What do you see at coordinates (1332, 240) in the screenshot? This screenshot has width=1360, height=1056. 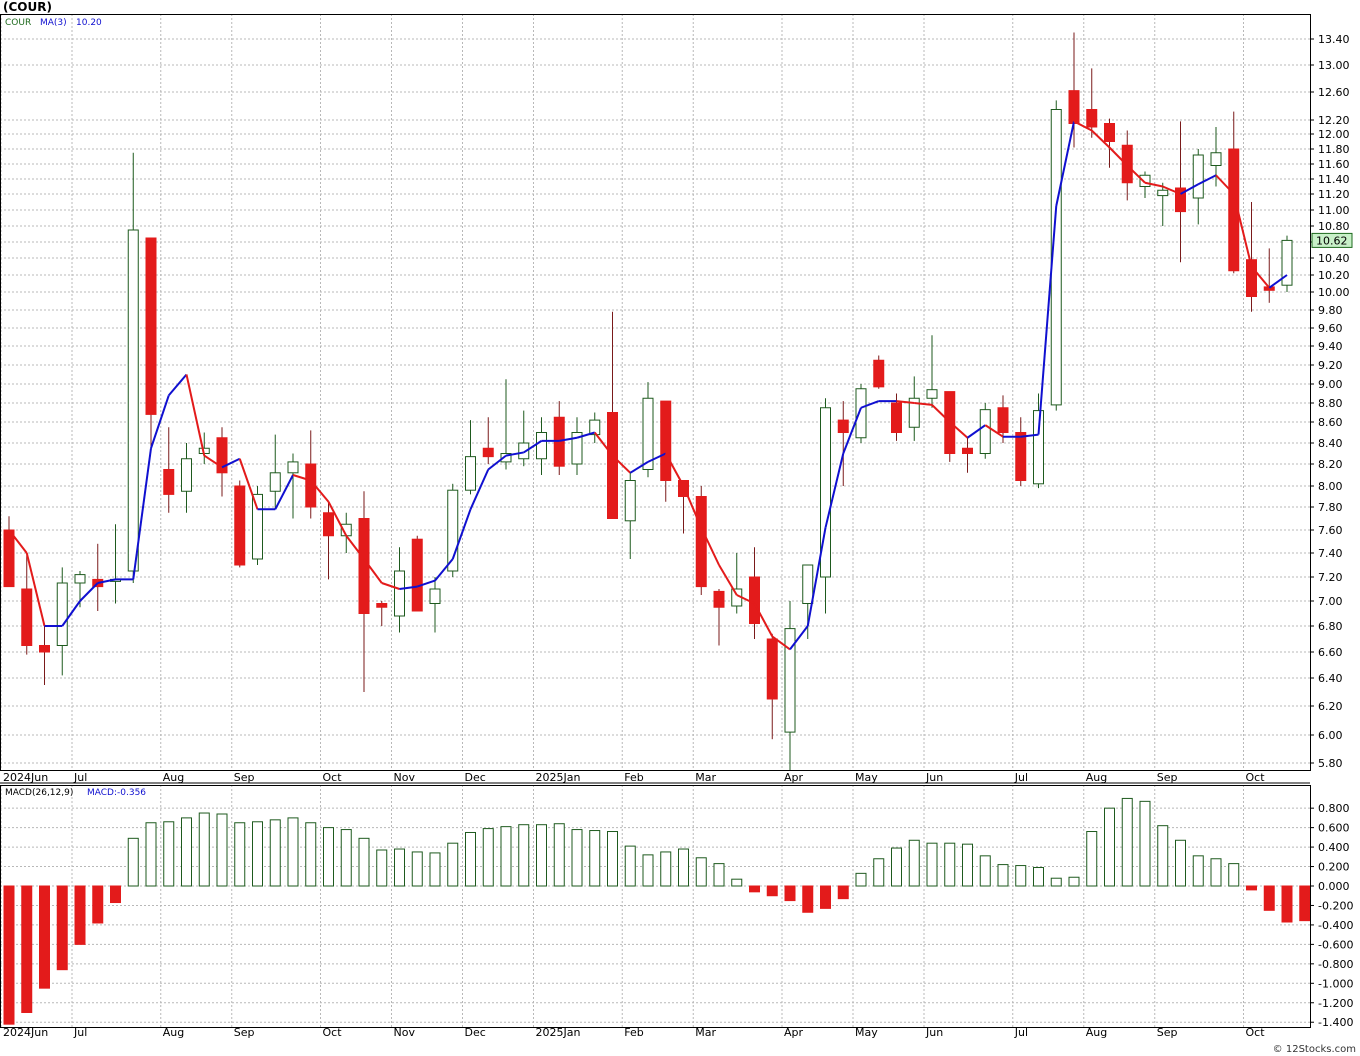 I see `last-price-box` at bounding box center [1332, 240].